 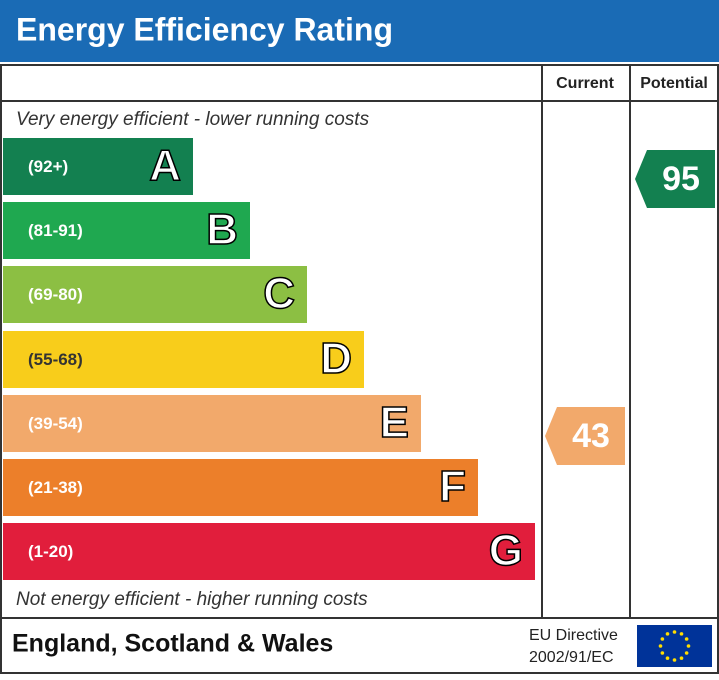 I want to click on directive: EU Directive, so click(x=573, y=635).